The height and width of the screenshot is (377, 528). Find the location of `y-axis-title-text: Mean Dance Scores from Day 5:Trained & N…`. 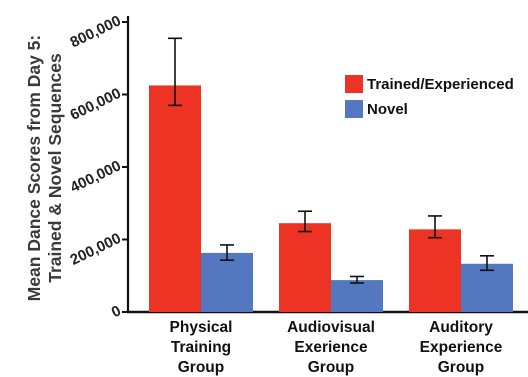

y-axis-title-text: Mean Dance Scores from Day 5:Trained & N… is located at coordinates (44, 168).